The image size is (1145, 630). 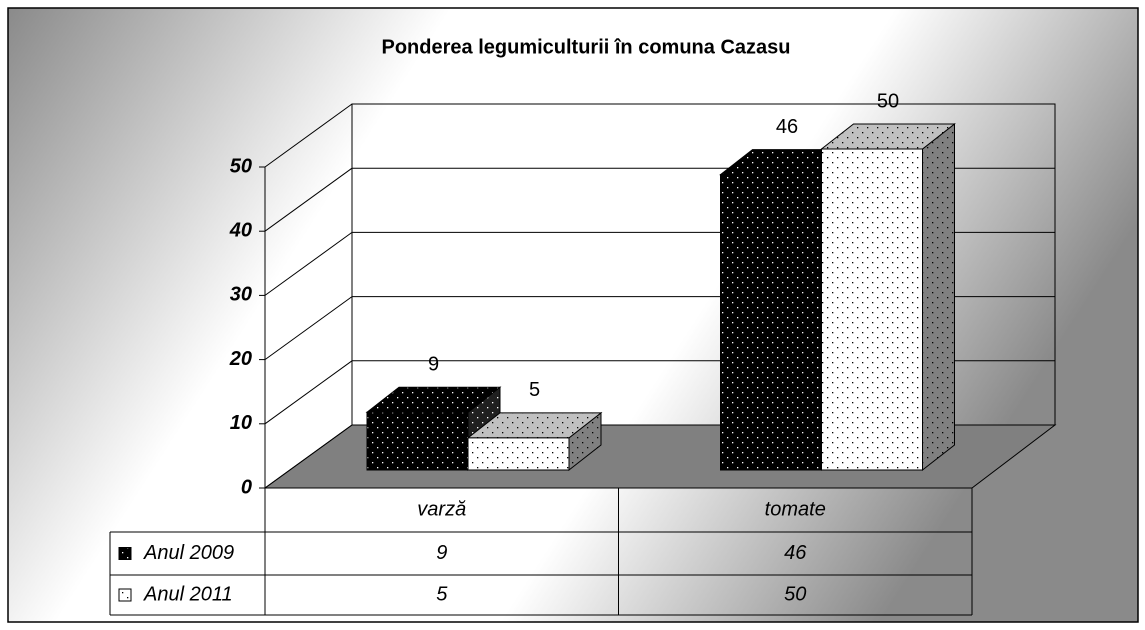 I want to click on y-tick-label: 20, so click(x=240, y=359).